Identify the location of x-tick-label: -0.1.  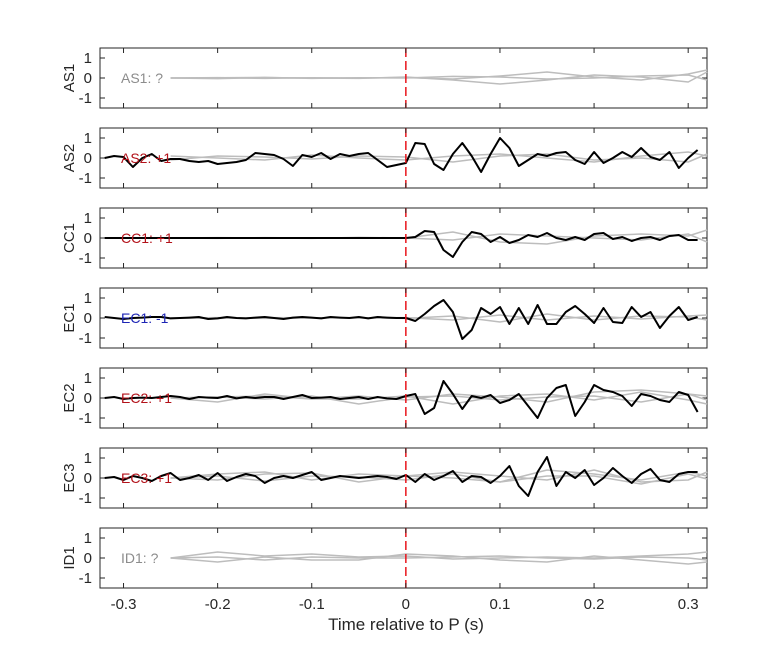
(312, 604).